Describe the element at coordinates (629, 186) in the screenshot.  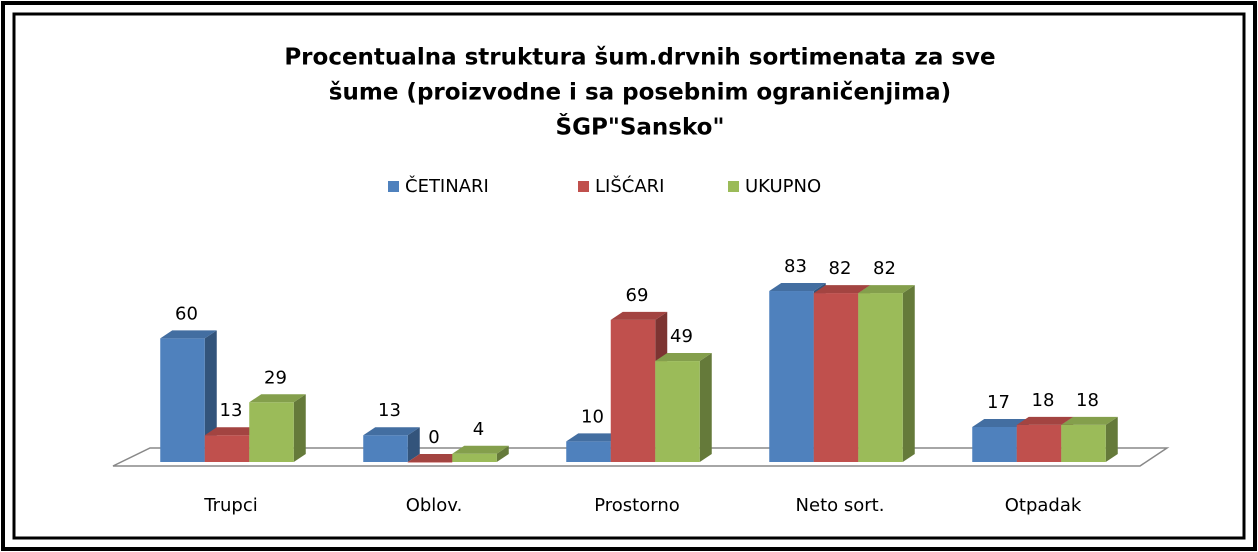
I see `legend-label: LIŠĆARI` at that location.